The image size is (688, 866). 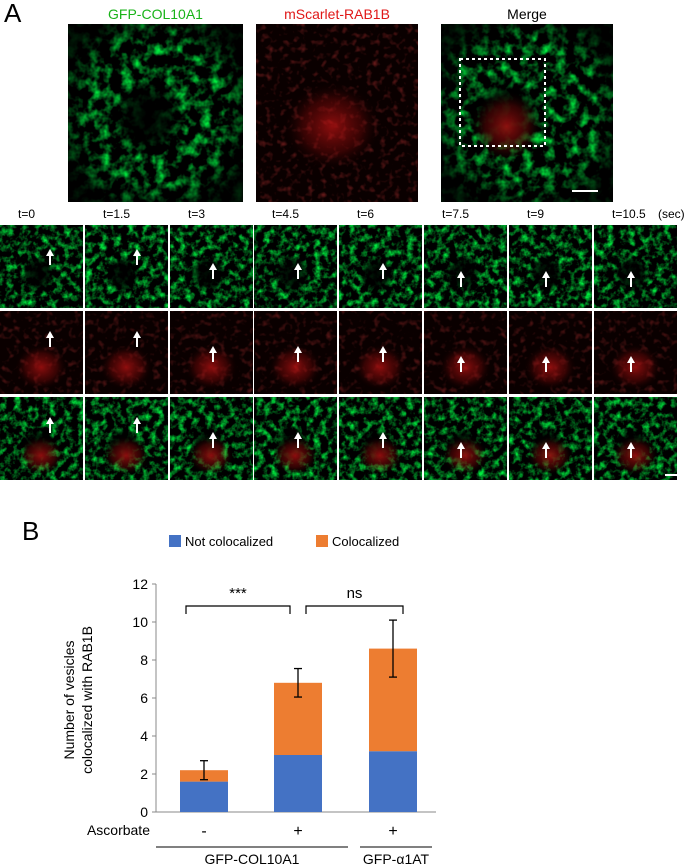 What do you see at coordinates (197, 214) in the screenshot?
I see `time-label: t=3` at bounding box center [197, 214].